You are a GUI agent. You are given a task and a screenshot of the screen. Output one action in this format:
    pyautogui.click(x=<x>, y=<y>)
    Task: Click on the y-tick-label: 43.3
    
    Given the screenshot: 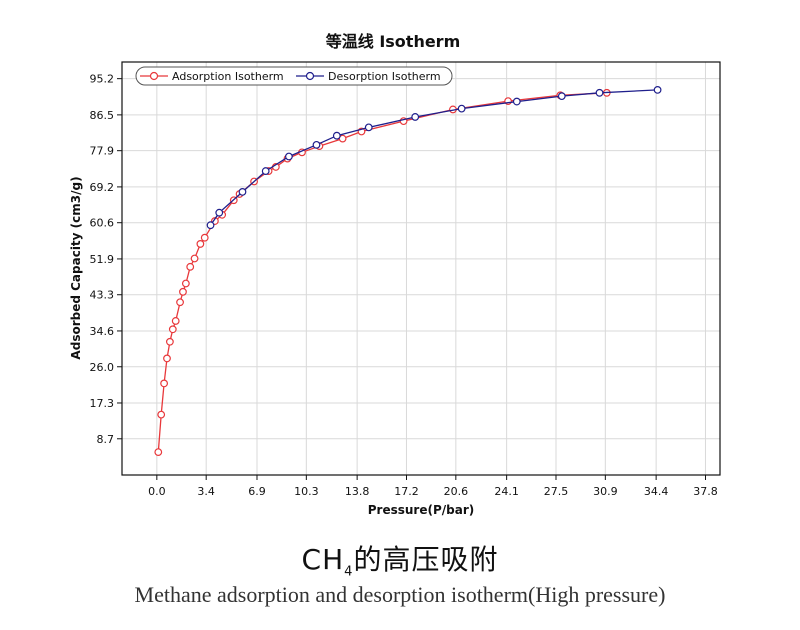 What is the action you would take?
    pyautogui.click(x=102, y=295)
    